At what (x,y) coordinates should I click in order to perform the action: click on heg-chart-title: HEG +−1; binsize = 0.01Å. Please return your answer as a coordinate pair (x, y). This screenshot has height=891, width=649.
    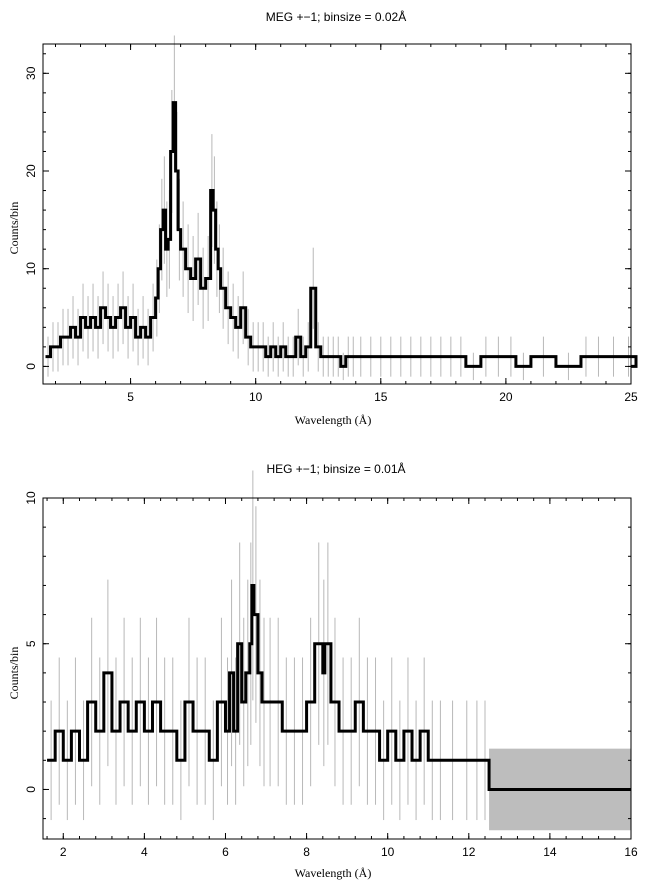
    Looking at the image, I should click on (335, 468).